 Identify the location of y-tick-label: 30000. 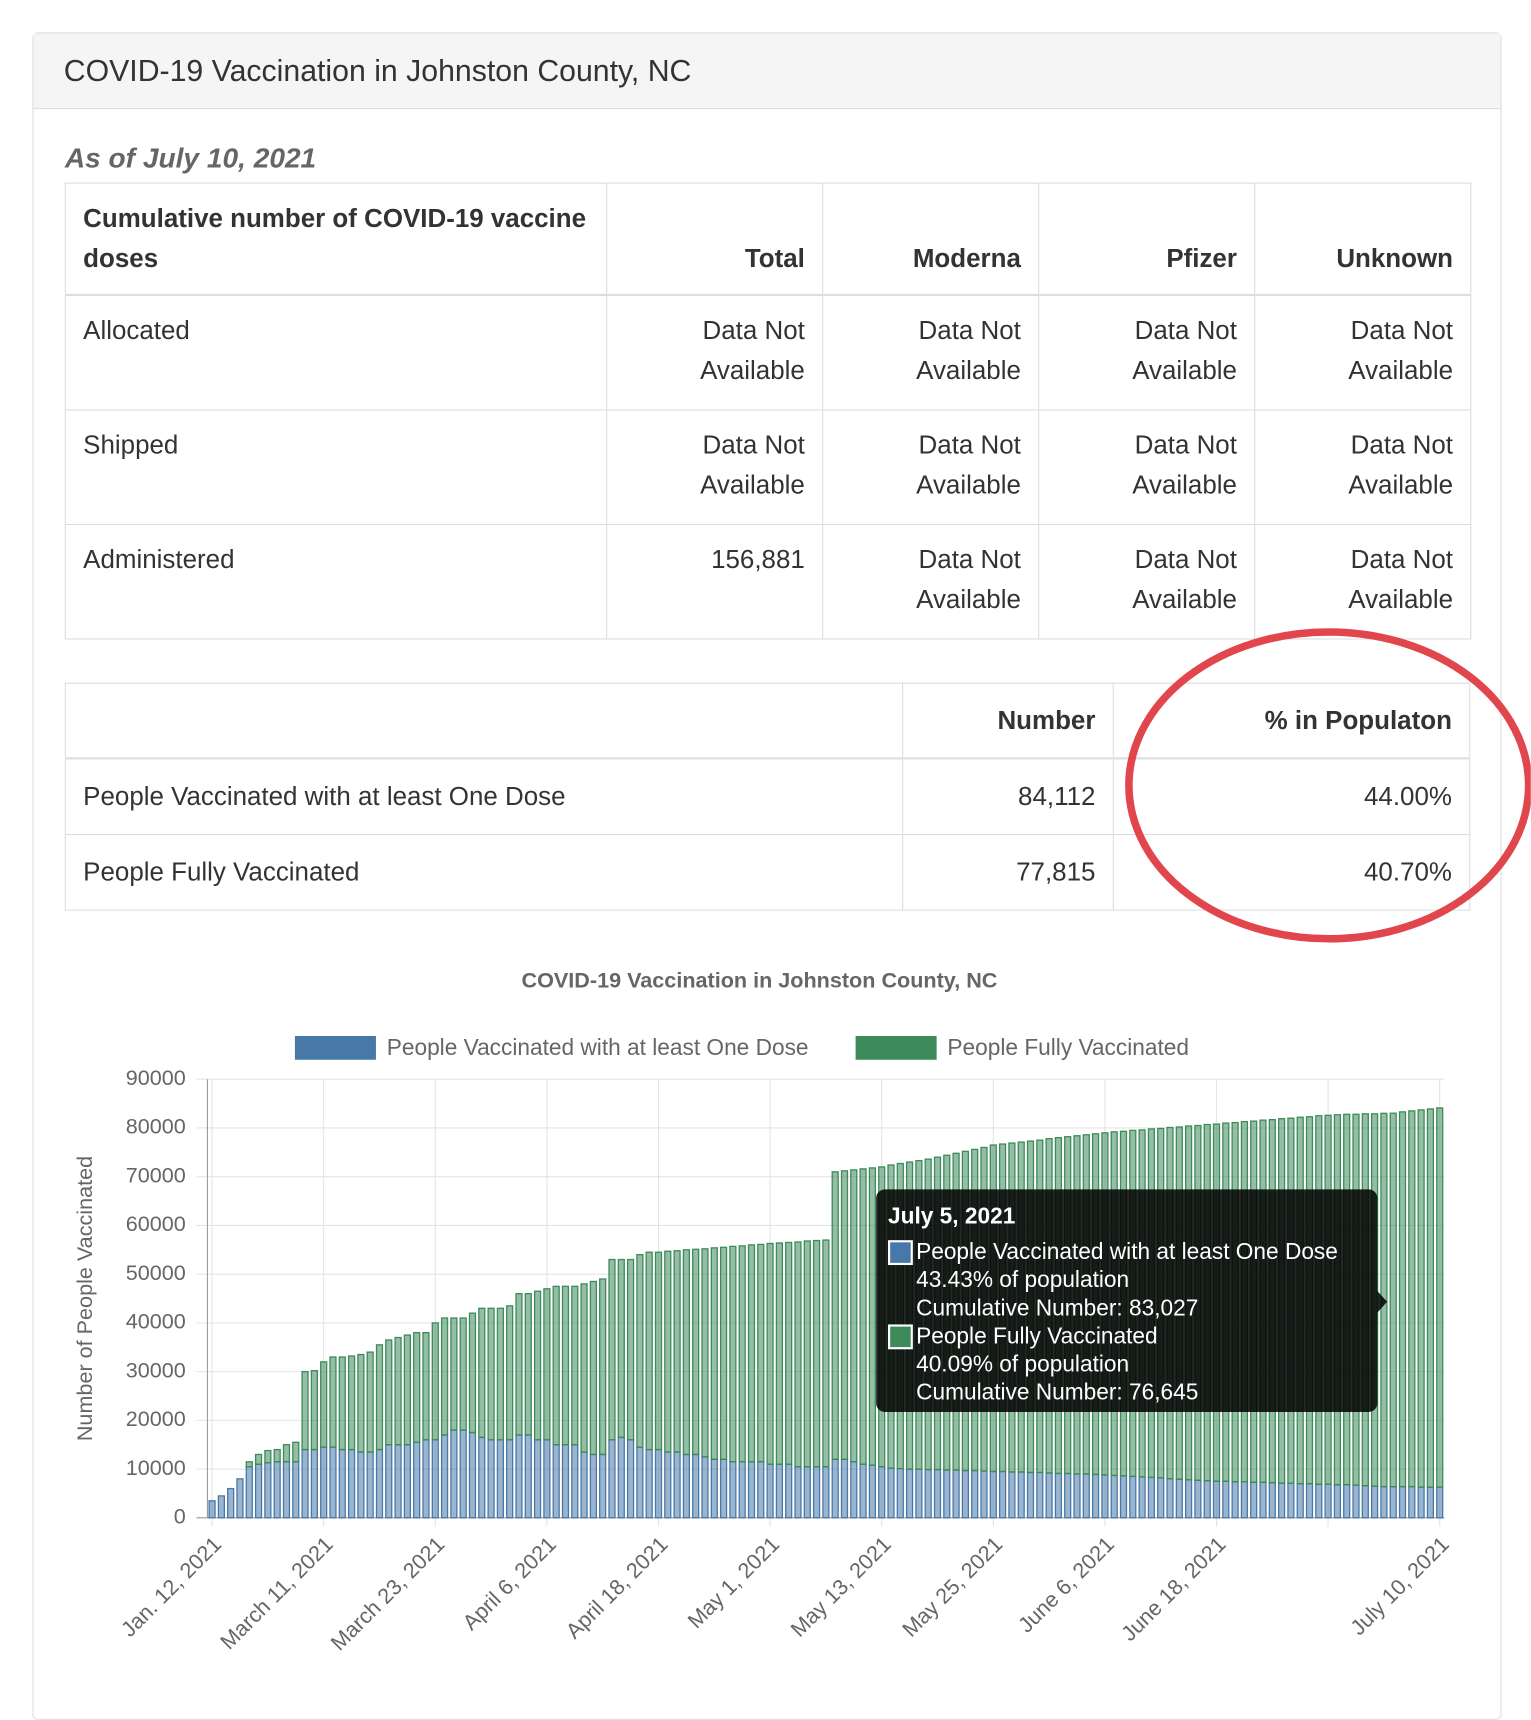
(156, 1369).